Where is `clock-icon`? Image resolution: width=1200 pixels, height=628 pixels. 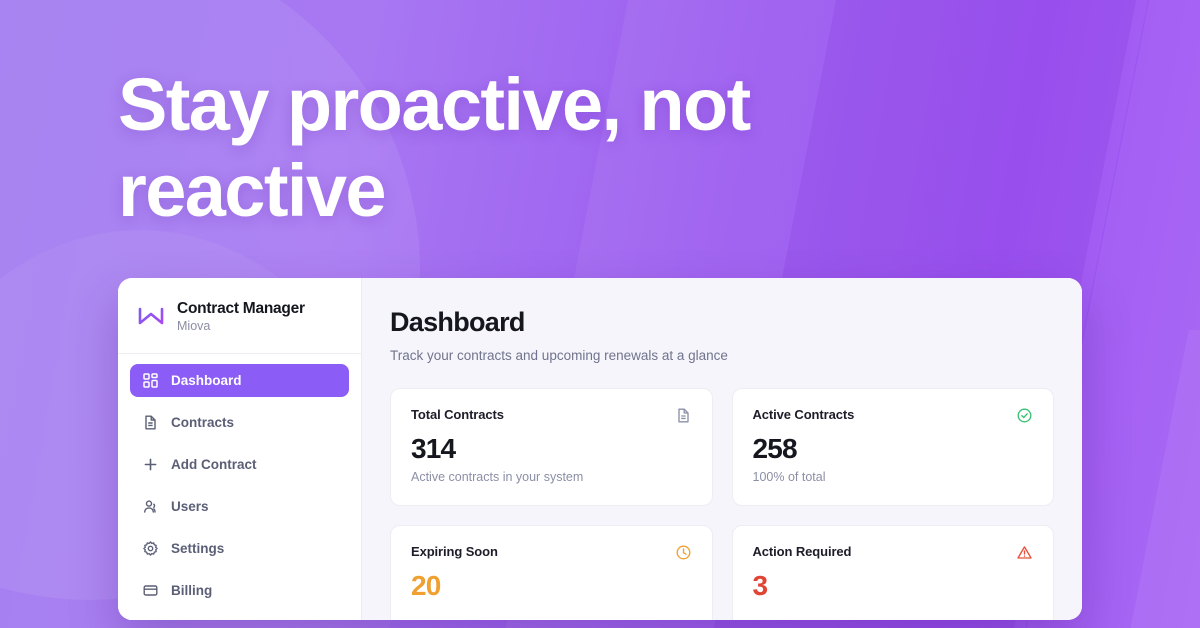 clock-icon is located at coordinates (683, 552).